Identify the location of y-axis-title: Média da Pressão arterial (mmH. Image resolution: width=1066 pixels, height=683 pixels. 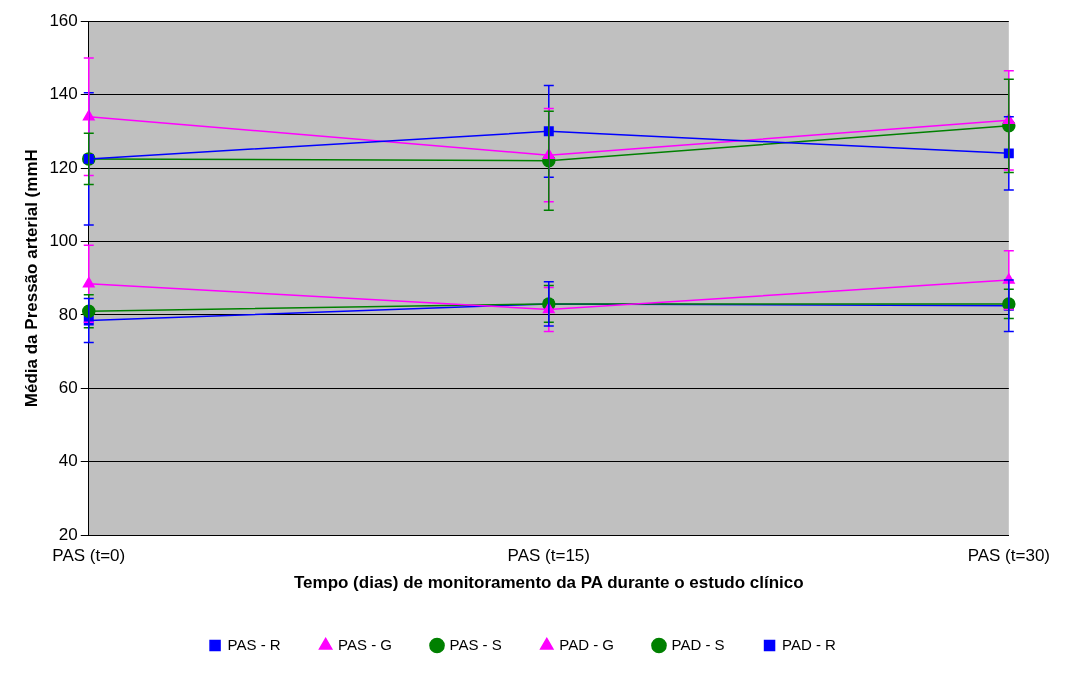
(31, 278).